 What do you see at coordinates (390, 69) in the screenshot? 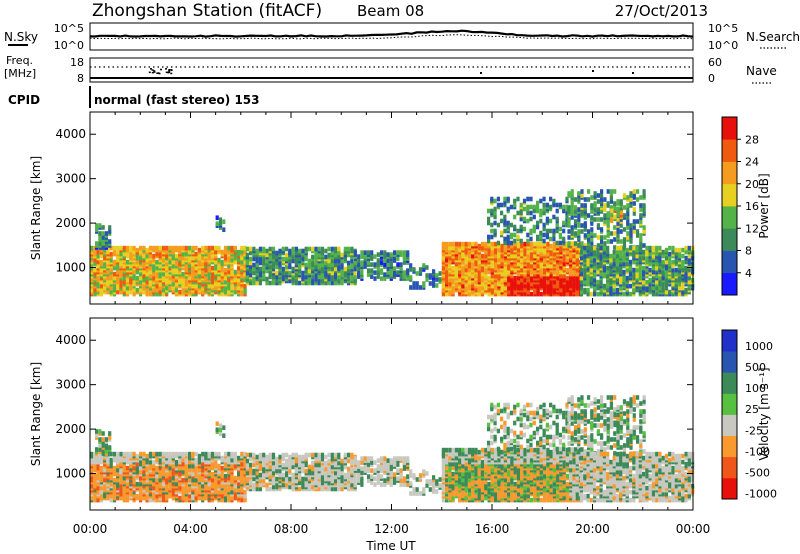
I see `freq-panel: Freq. [MHz] 18 8 60 0 Nave` at bounding box center [390, 69].